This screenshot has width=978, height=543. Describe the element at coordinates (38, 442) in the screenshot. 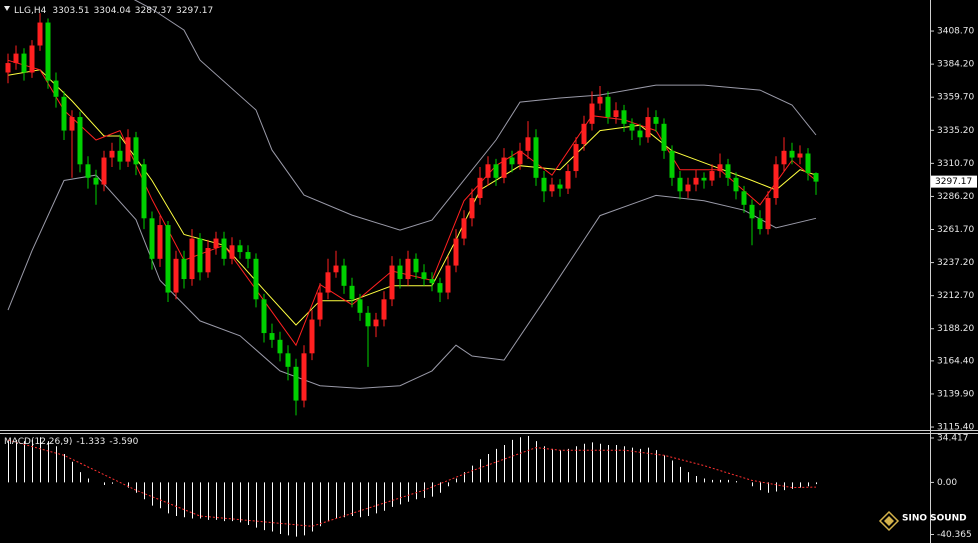

I see `macd-title: MACD(12,26,9)` at that location.